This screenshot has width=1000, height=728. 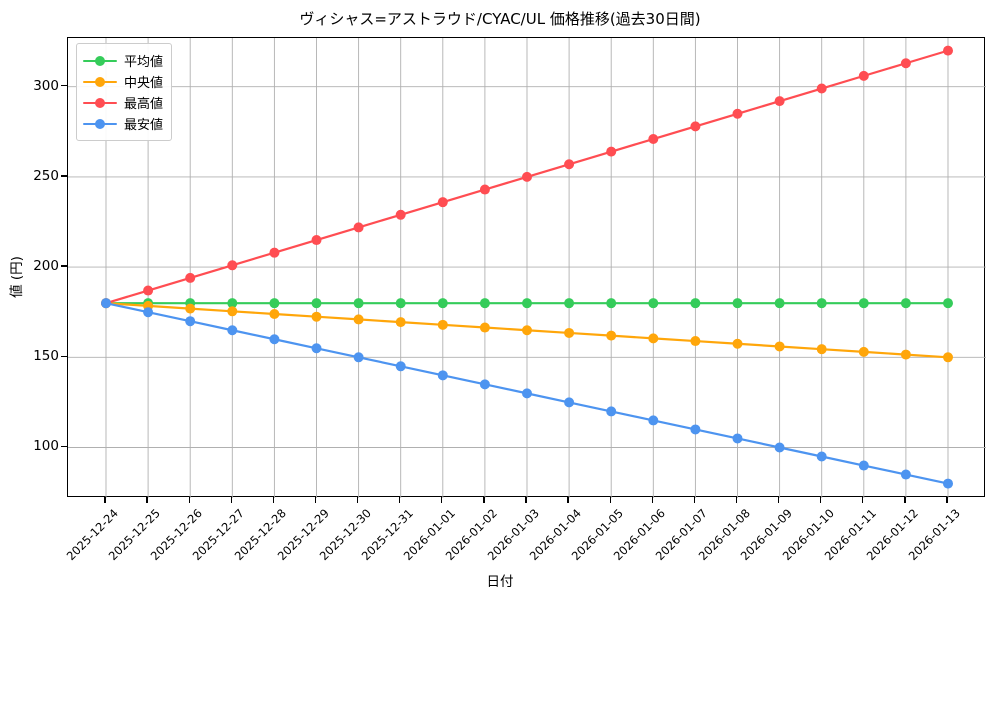 What do you see at coordinates (144, 125) in the screenshot?
I see `legend-label: 最安値` at bounding box center [144, 125].